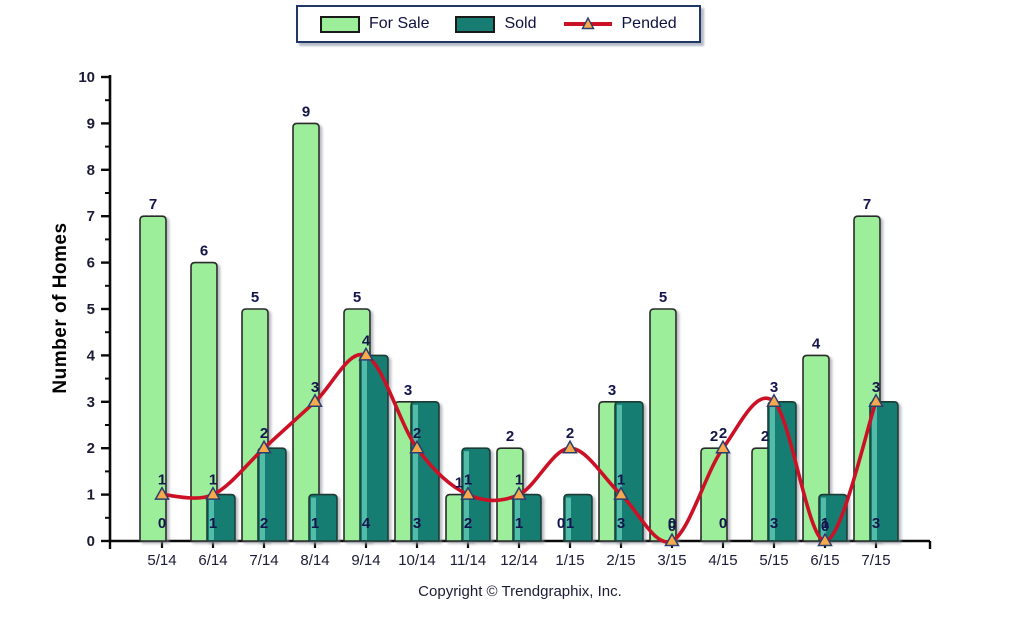 The width and height of the screenshot is (1018, 630). Describe the element at coordinates (824, 560) in the screenshot. I see `x-tick-label: 6/15` at that location.